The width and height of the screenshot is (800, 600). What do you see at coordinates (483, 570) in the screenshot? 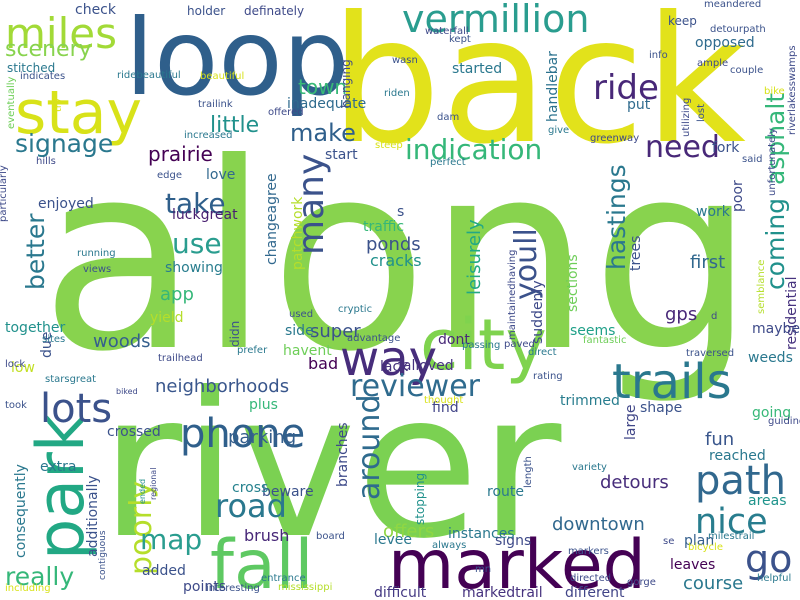
I see `word-mn: mn` at bounding box center [483, 570].